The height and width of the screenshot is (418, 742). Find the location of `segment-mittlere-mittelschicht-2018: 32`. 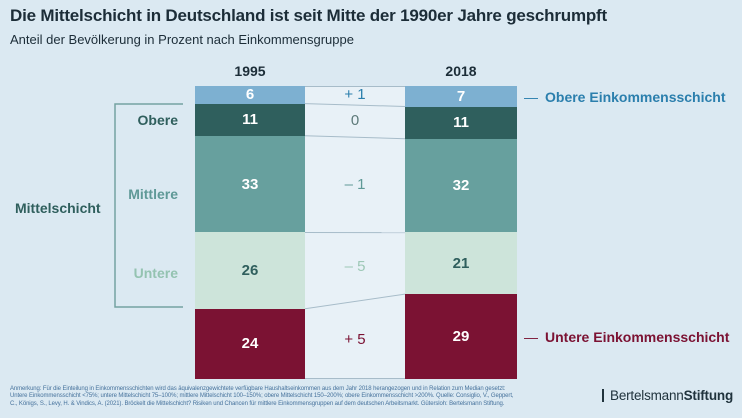

segment-mittlere-mittelschicht-2018: 32 is located at coordinates (461, 185).